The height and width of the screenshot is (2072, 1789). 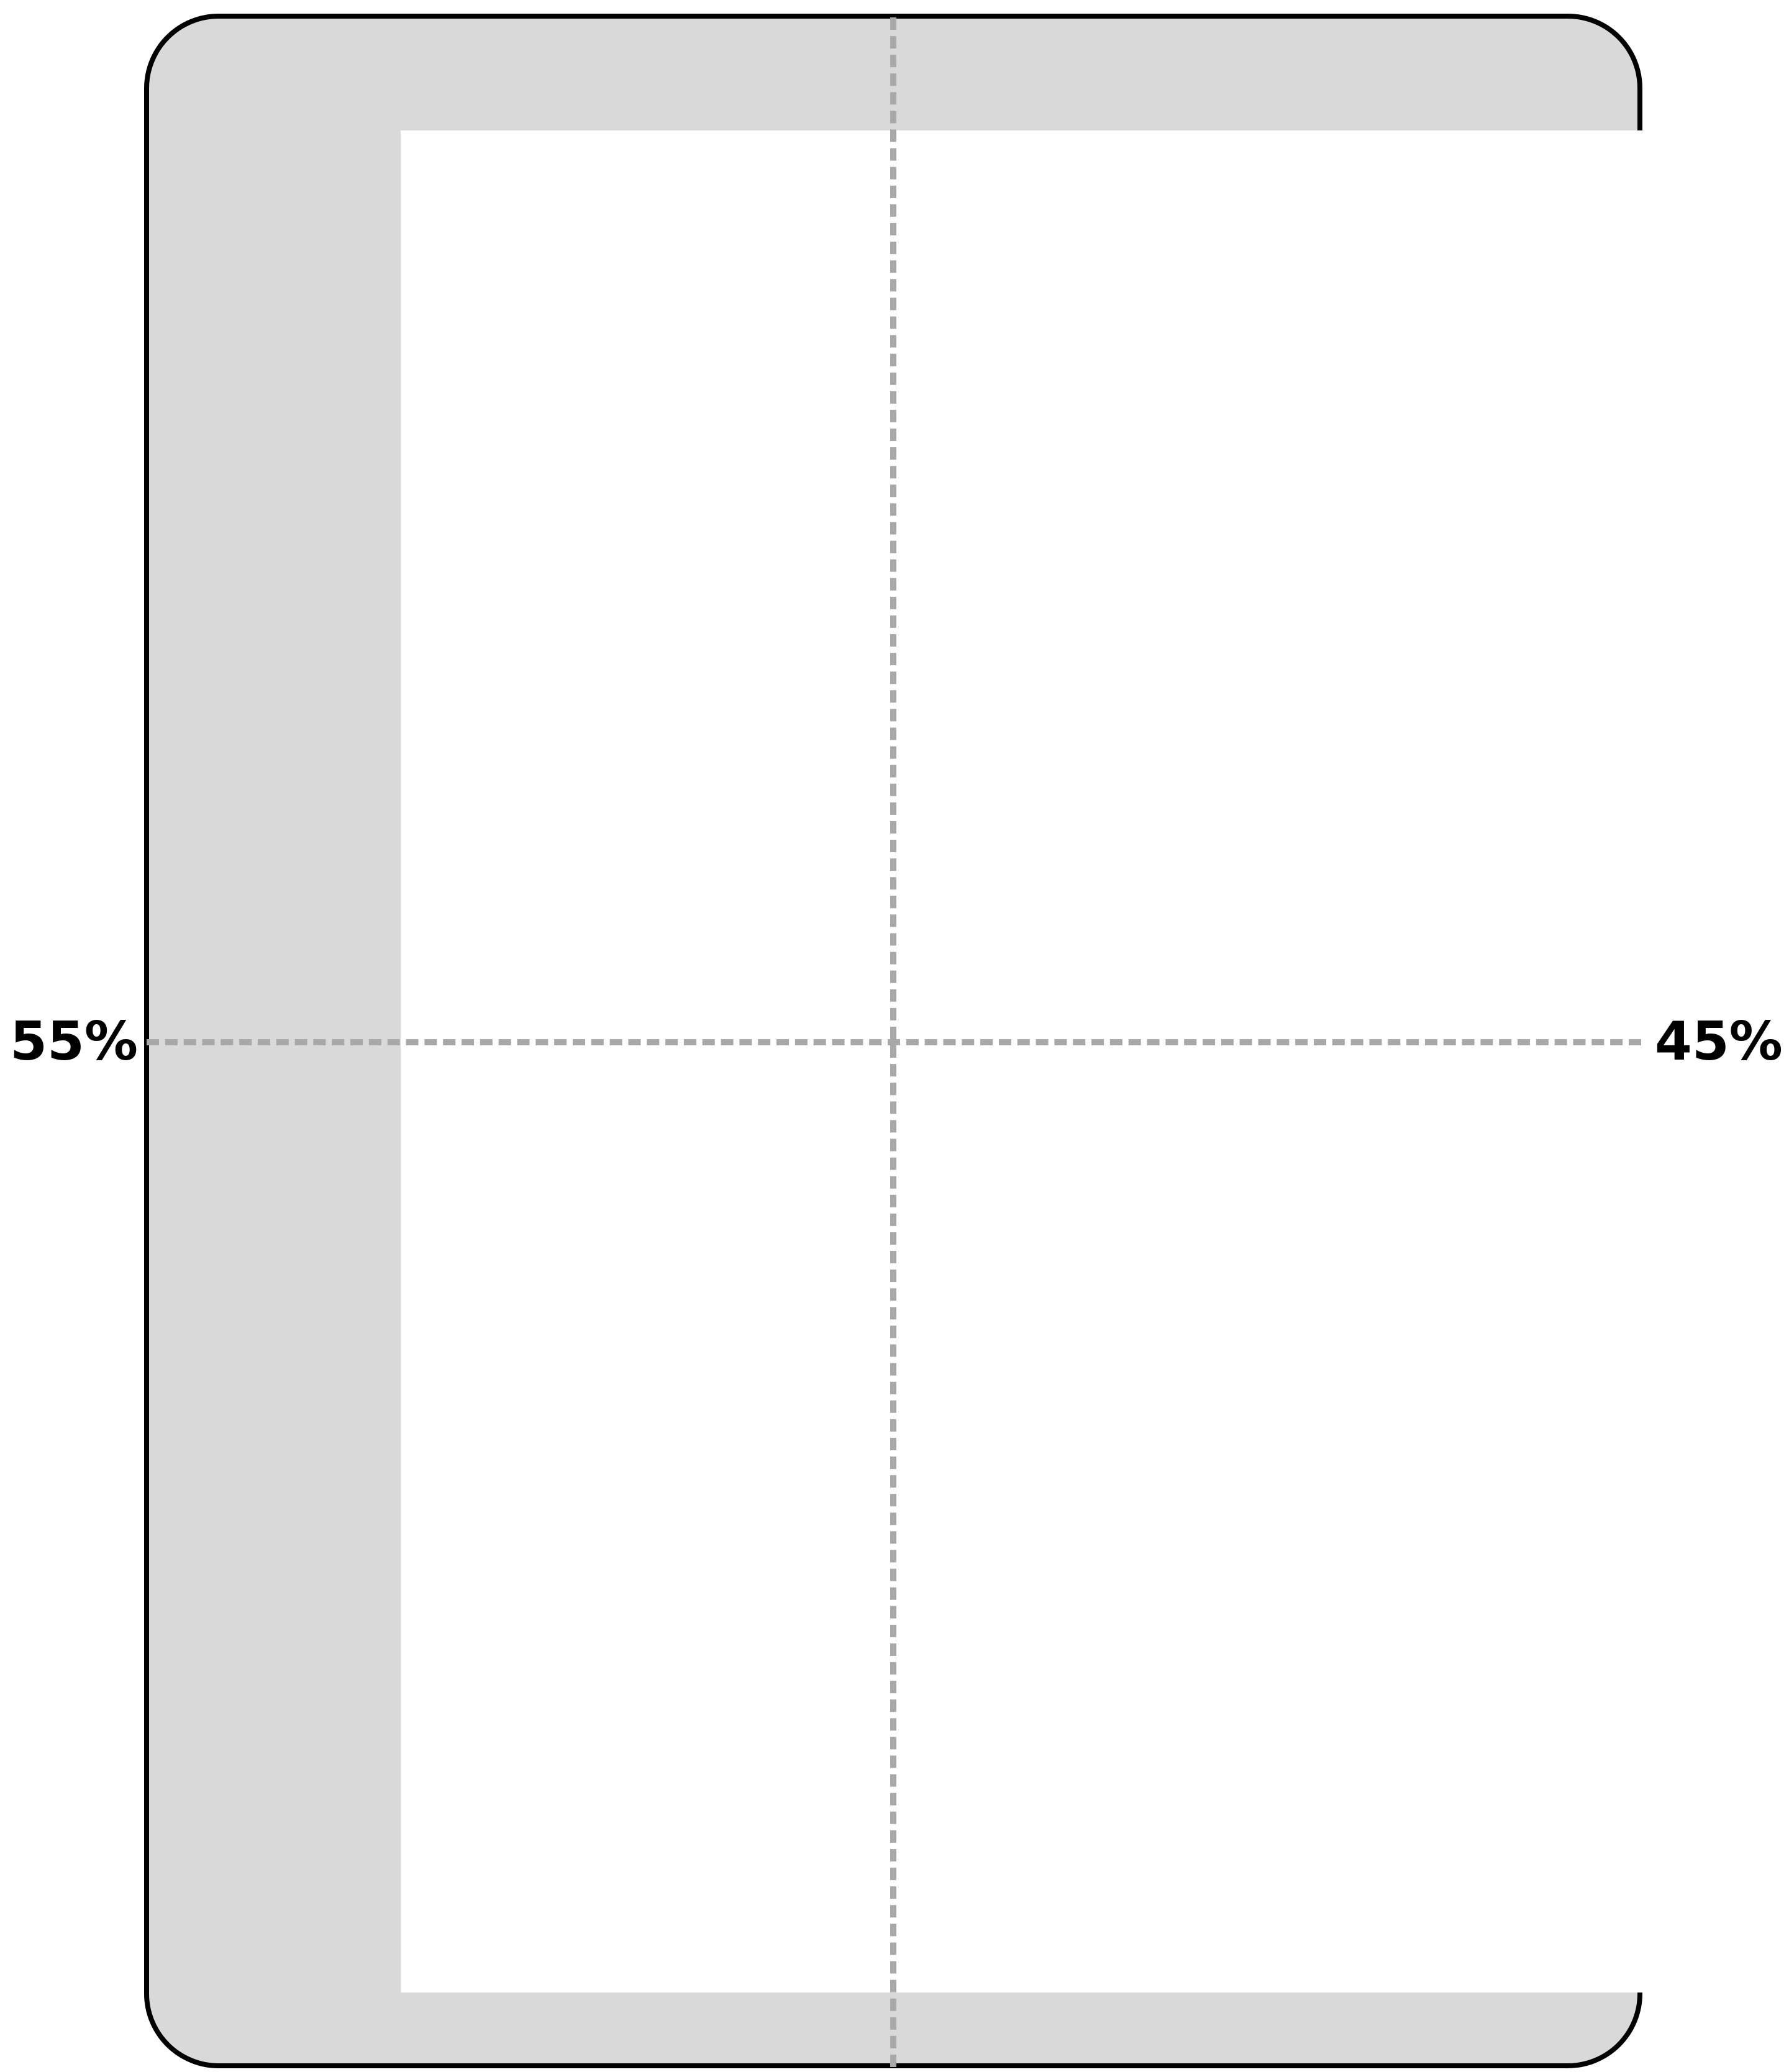 What do you see at coordinates (74, 1042) in the screenshot?
I see `left-percentage-label: 55%` at bounding box center [74, 1042].